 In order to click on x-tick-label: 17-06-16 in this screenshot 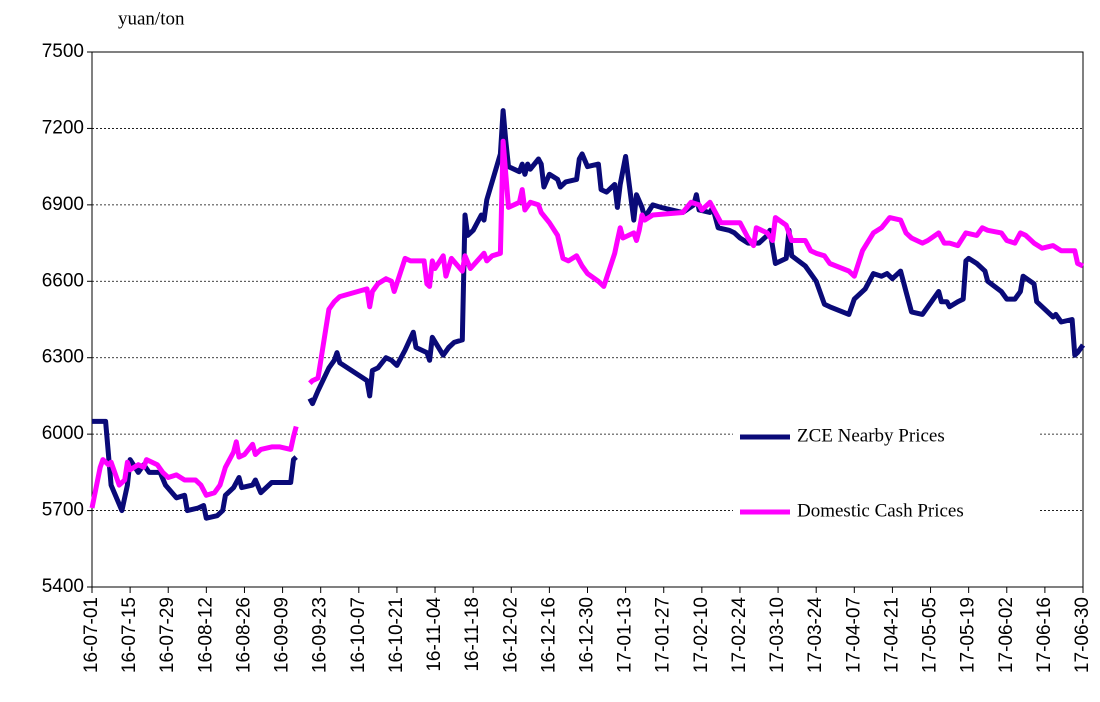, I will do `click(1044, 635)`.